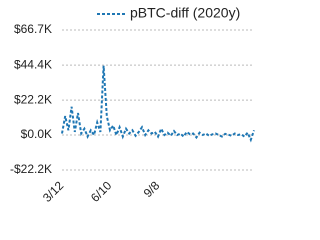 This screenshot has height=240, width=320. Describe the element at coordinates (33, 99) in the screenshot. I see `y-tick-label: $22.2K` at that location.